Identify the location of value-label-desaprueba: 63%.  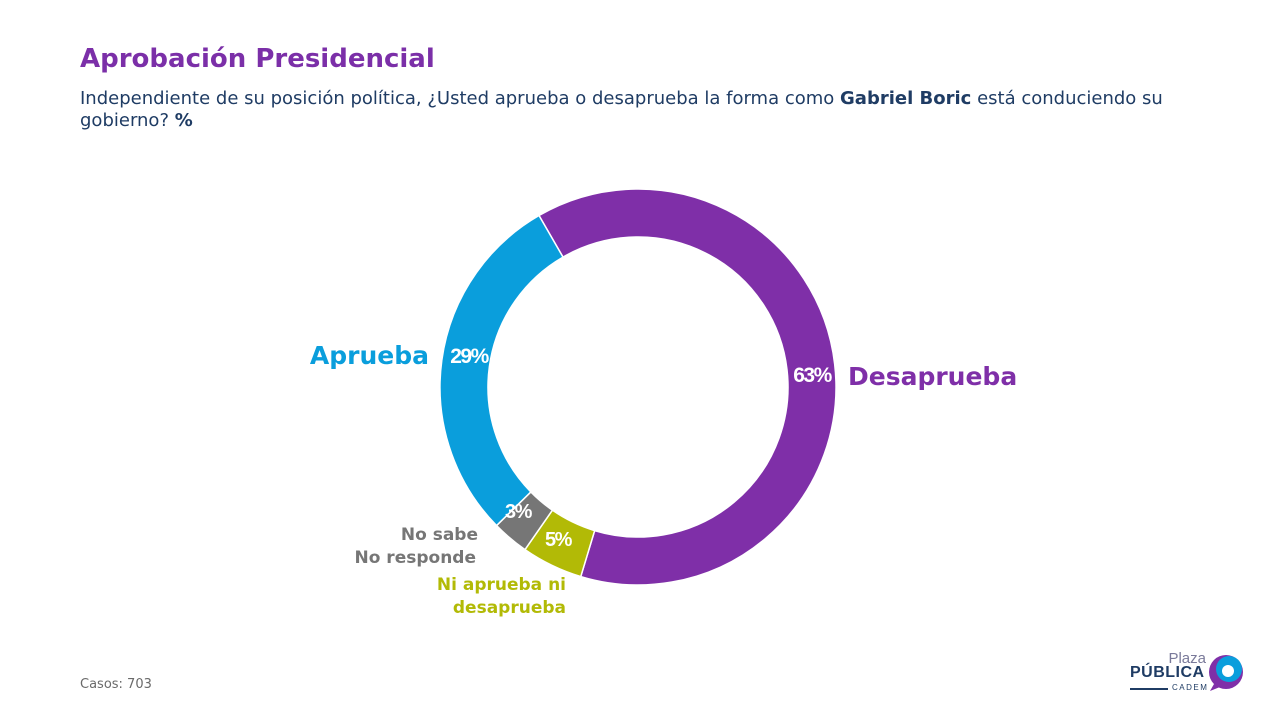
(812, 375).